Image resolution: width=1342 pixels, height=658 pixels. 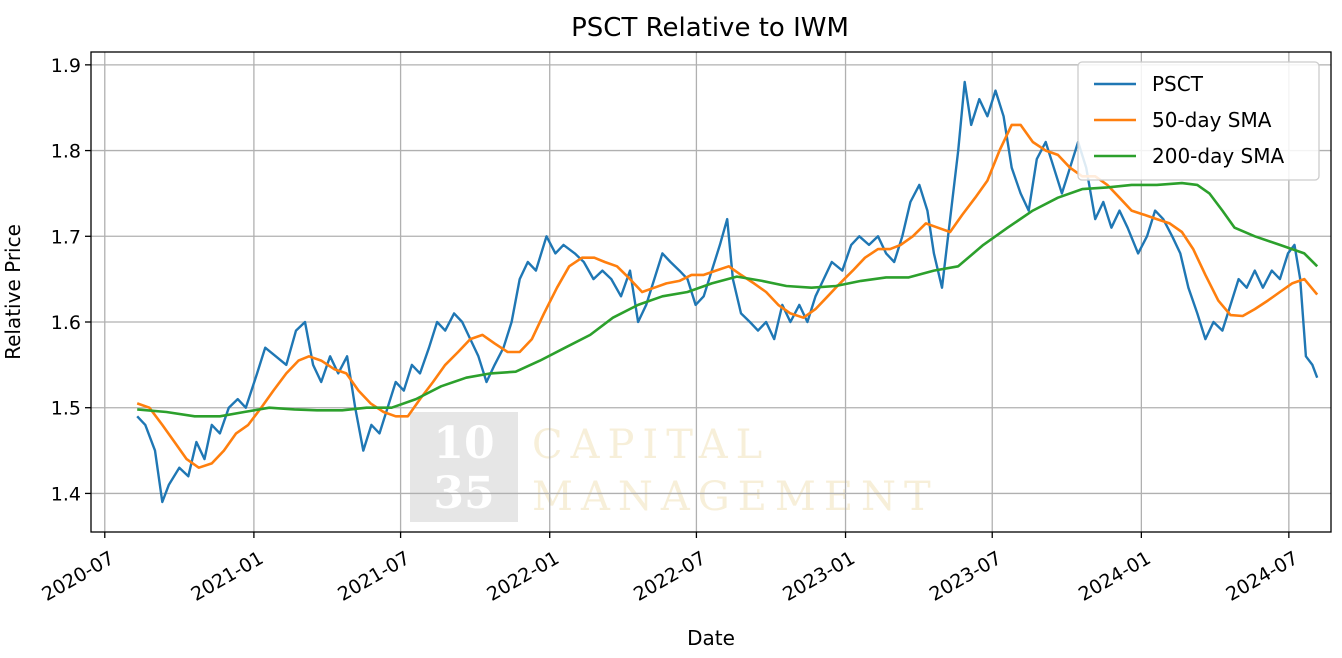 I want to click on y-tick-label: 1.8, so click(x=66, y=152).